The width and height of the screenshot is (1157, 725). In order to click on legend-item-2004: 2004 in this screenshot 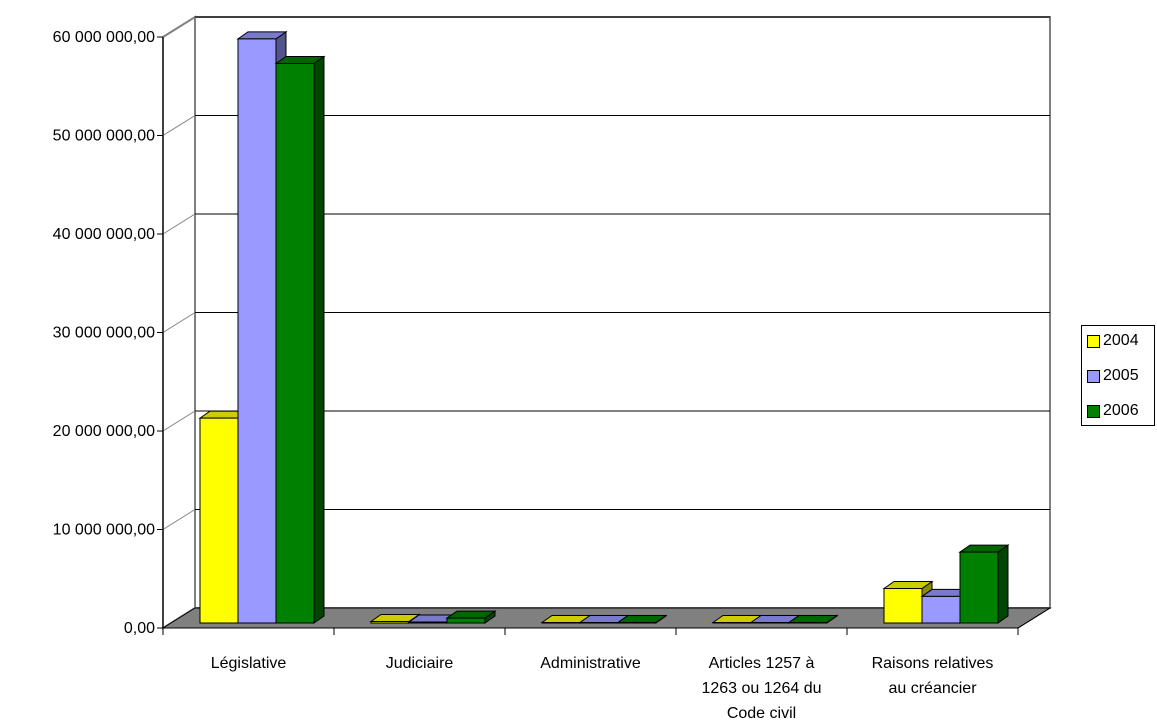, I will do `click(1113, 341)`.